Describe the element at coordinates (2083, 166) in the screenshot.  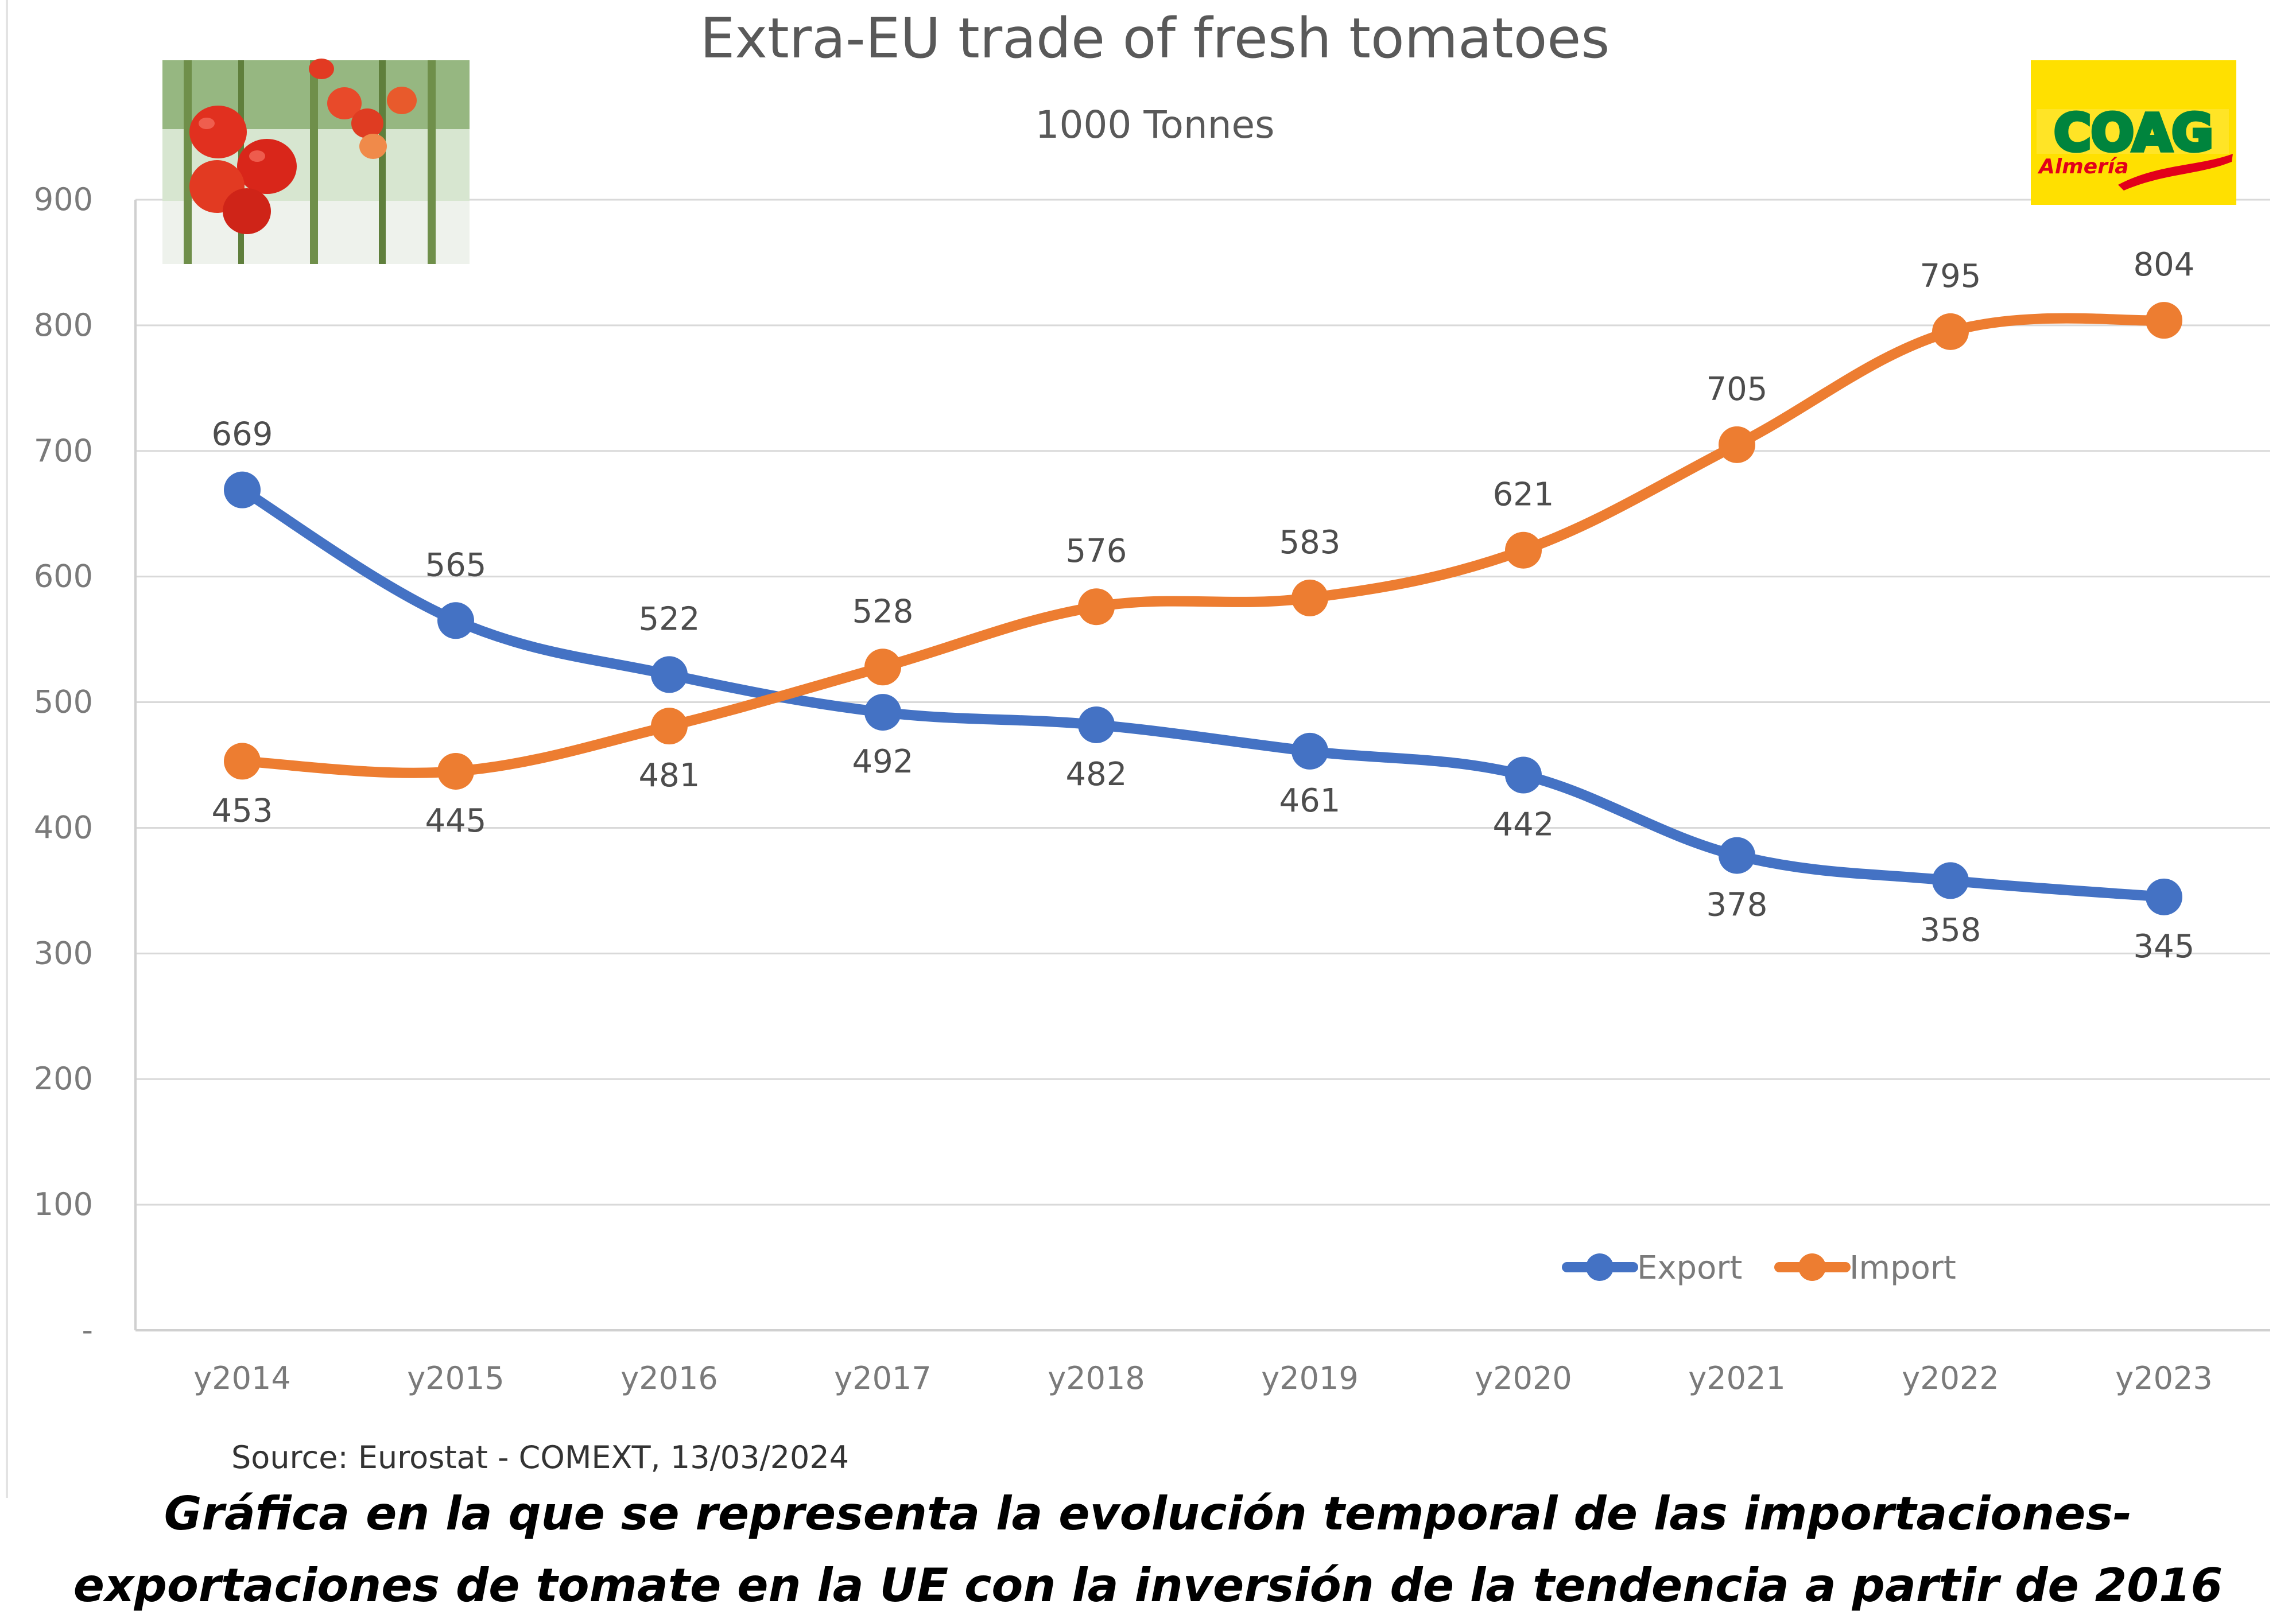
I see `coag-logo-subtext: Almería` at that location.